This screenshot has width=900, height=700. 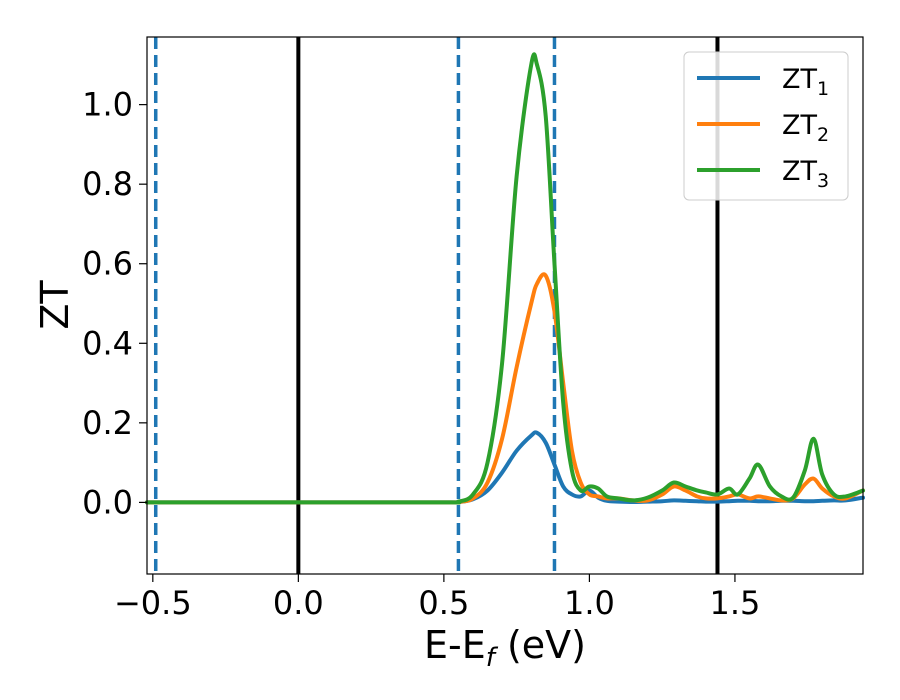 What do you see at coordinates (589, 603) in the screenshot?
I see `x-tick-label: 1.0` at bounding box center [589, 603].